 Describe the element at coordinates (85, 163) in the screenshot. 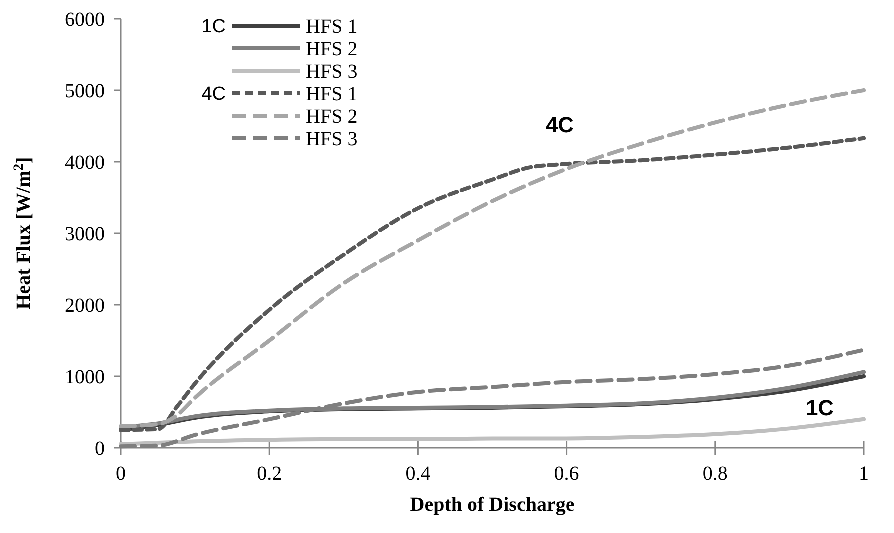

I see `y-tick-label: 4000` at that location.